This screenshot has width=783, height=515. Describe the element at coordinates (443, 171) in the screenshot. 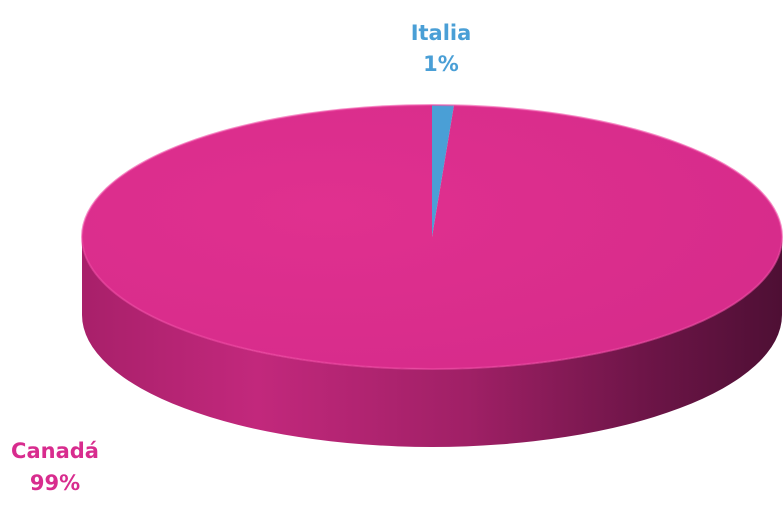

I see `pie-slice-italia` at that location.